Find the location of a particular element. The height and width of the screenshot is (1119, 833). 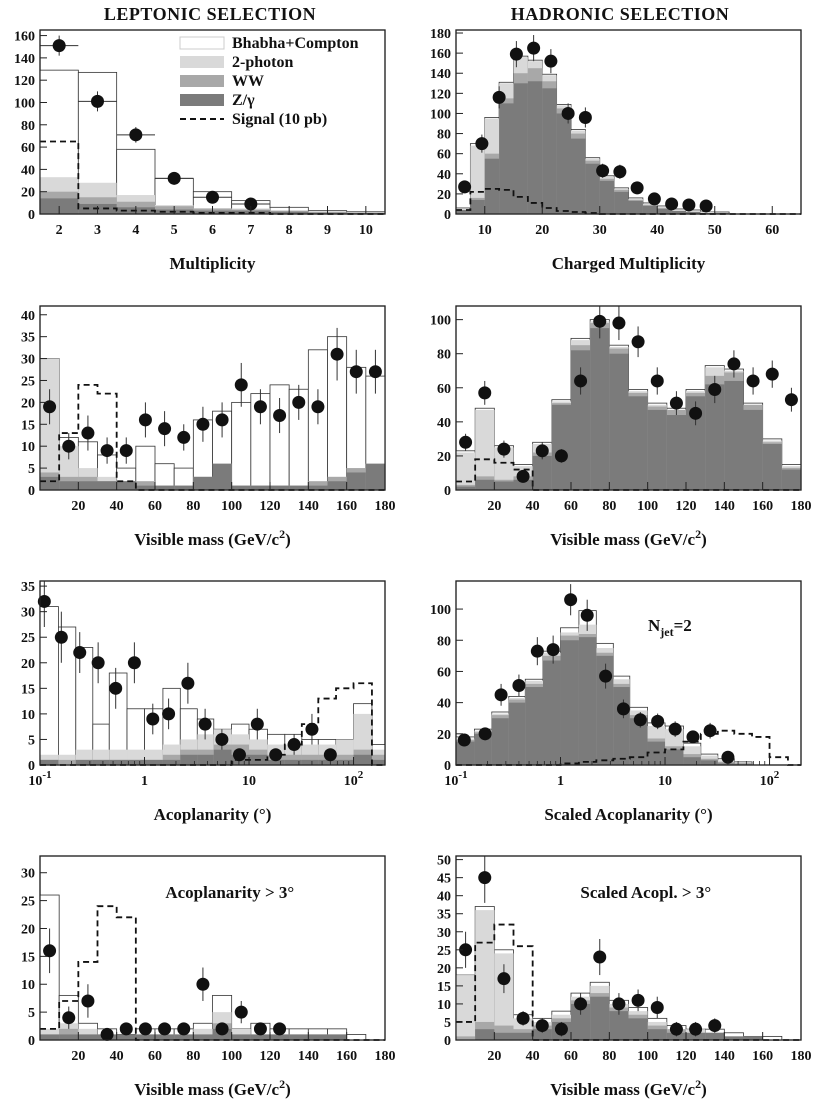

y-tick-label: 30 is located at coordinates (28, 360).